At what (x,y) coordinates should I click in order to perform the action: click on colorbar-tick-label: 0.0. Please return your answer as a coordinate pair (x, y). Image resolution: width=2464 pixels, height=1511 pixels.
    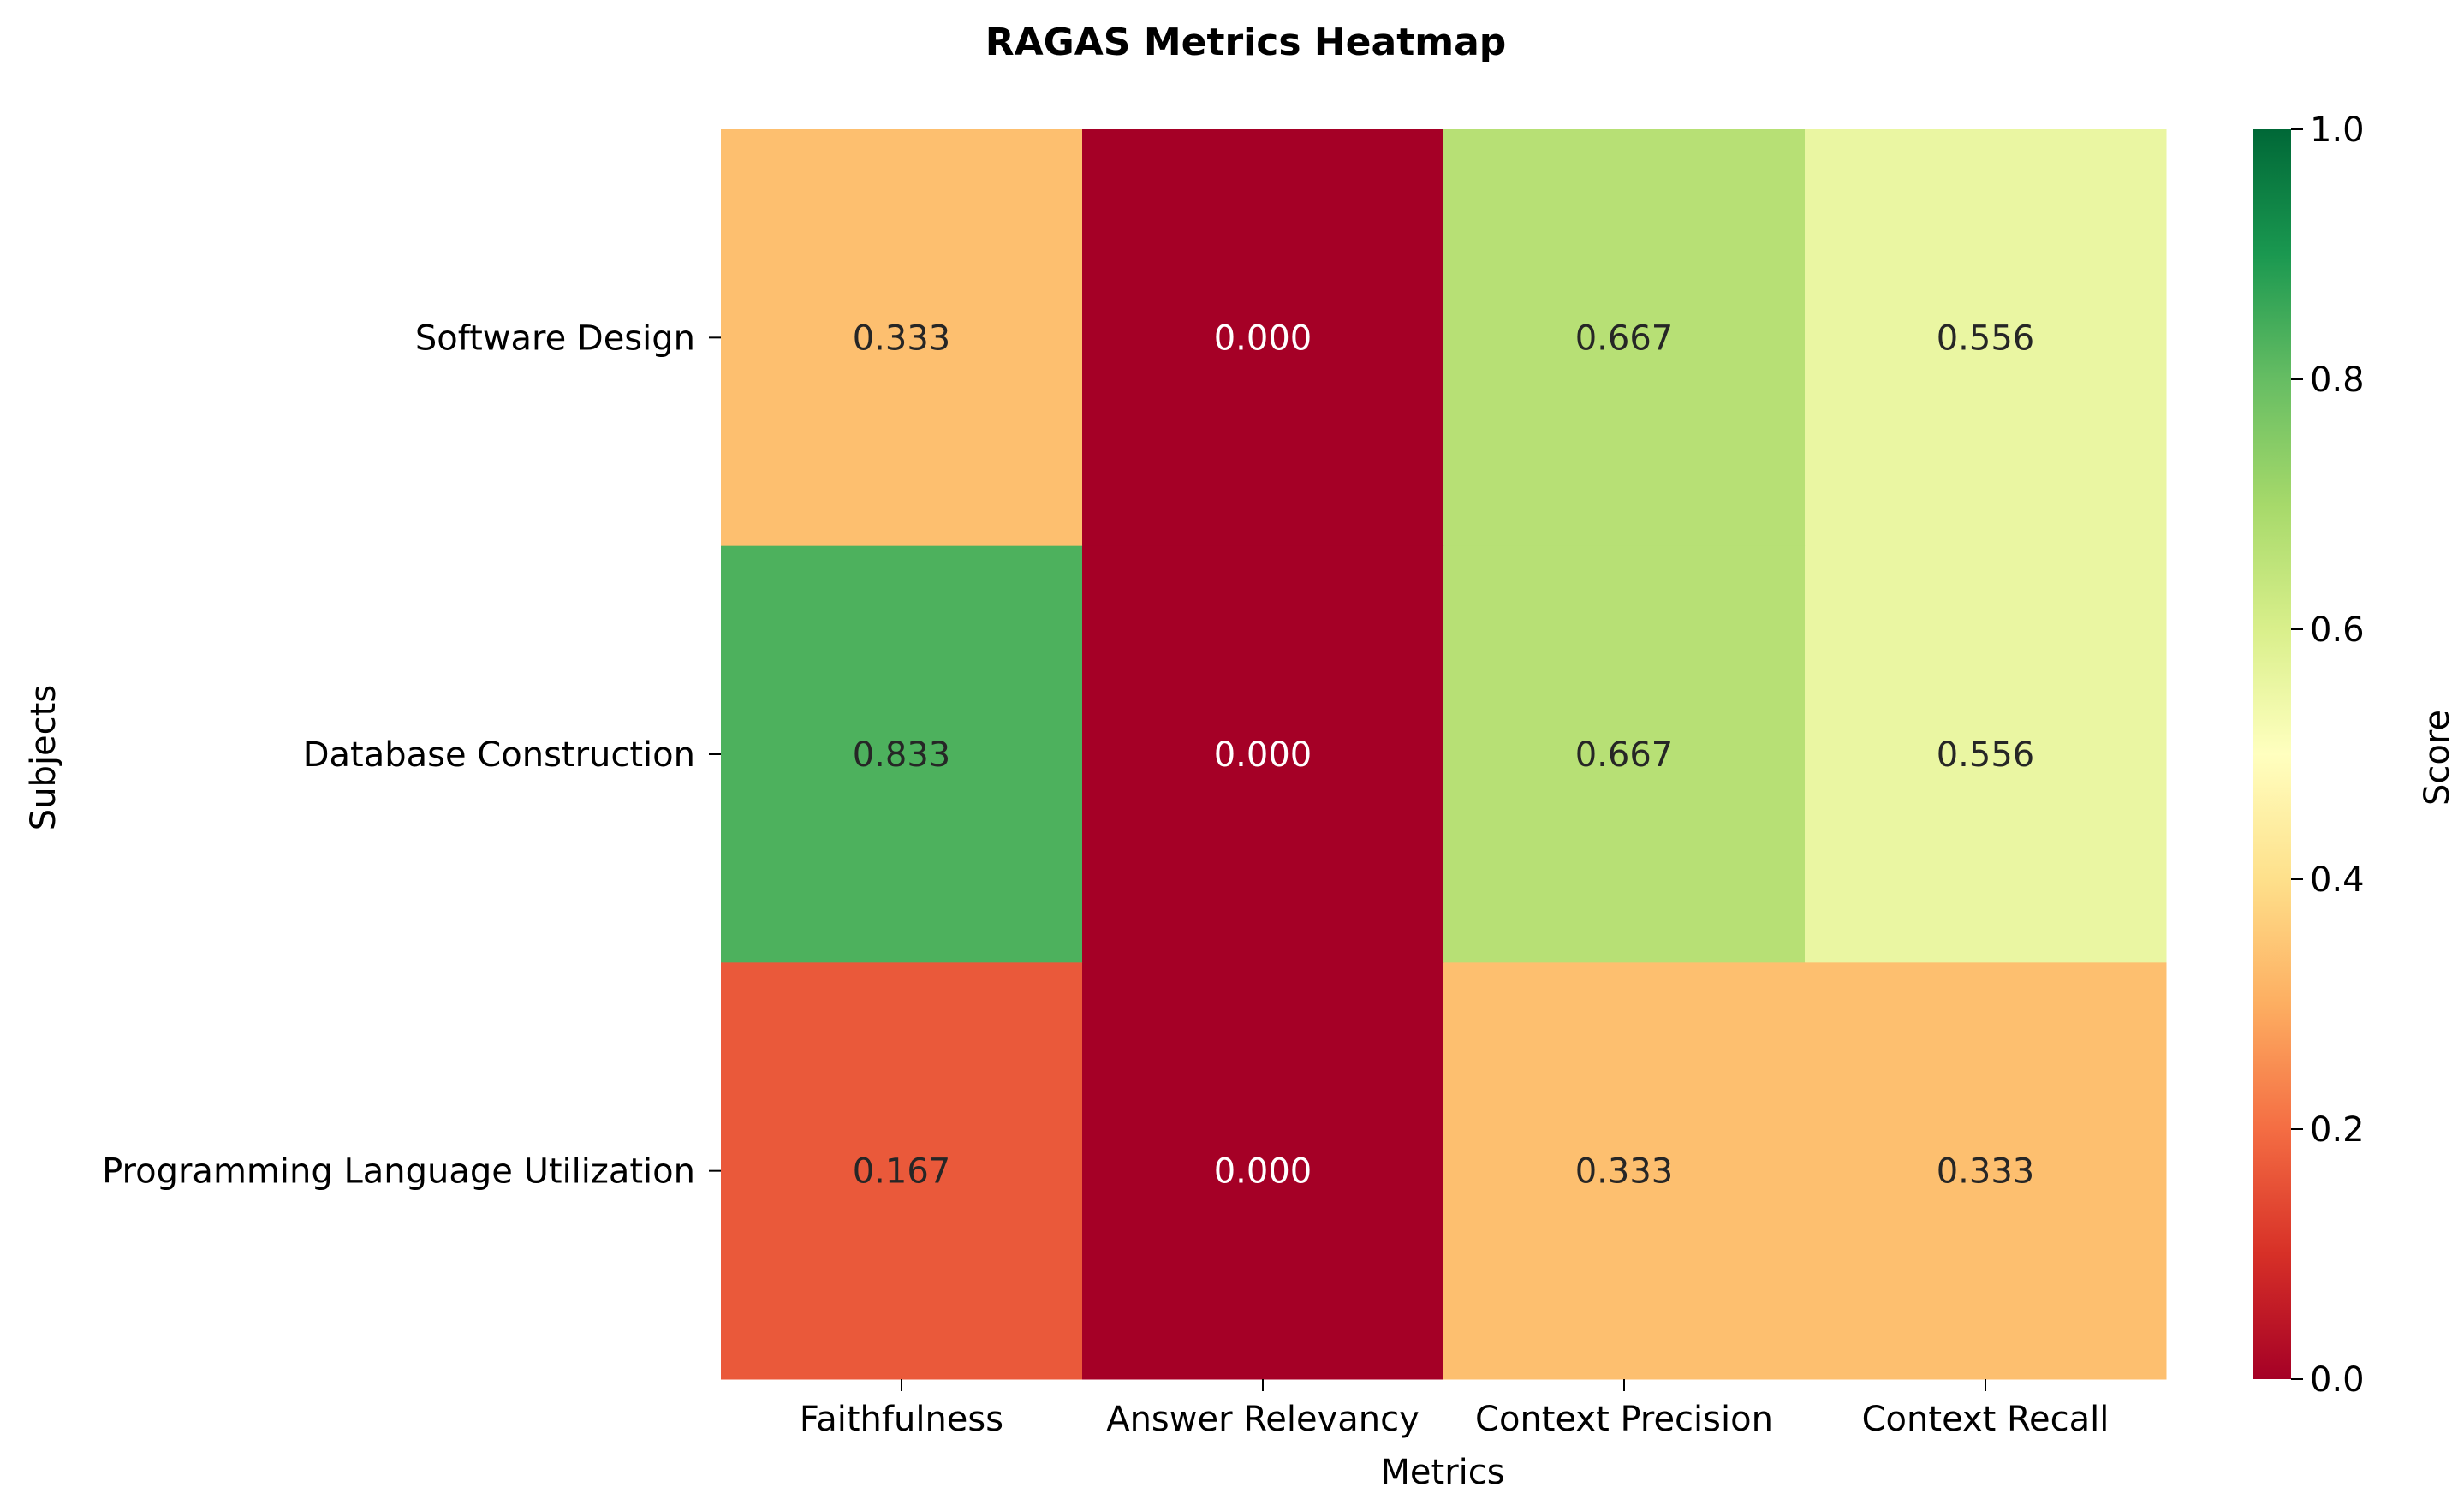
    Looking at the image, I should click on (2337, 1380).